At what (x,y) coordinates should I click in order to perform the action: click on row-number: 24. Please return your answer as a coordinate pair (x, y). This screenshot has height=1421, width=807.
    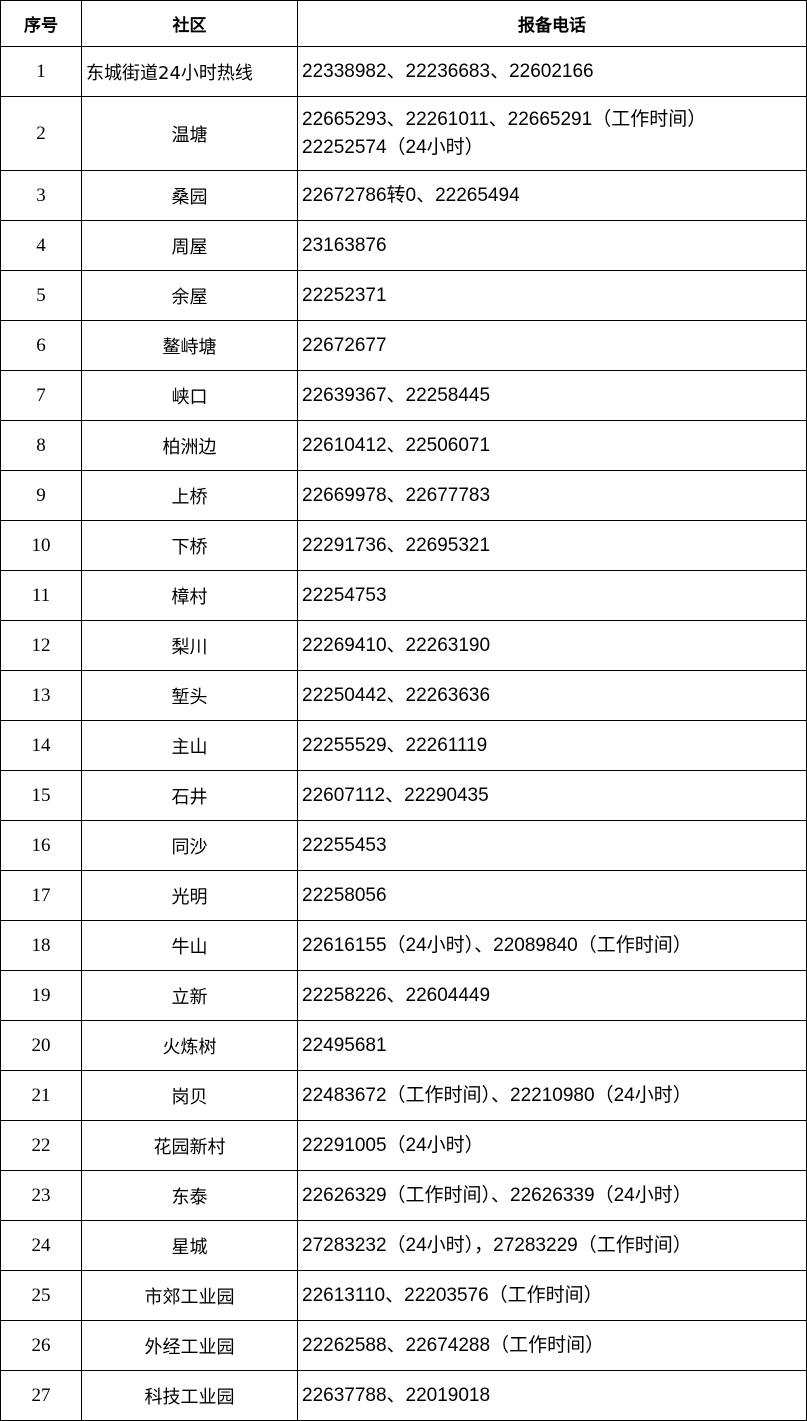
    Looking at the image, I should click on (41, 1245).